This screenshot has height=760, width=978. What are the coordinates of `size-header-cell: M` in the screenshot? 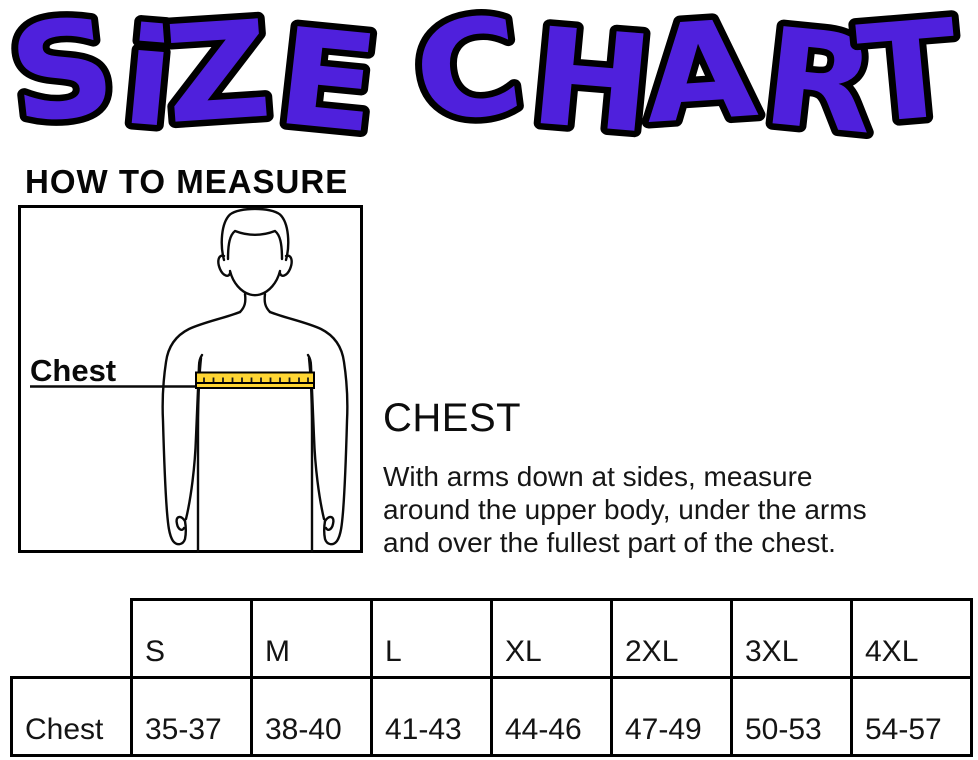 It's located at (311, 638).